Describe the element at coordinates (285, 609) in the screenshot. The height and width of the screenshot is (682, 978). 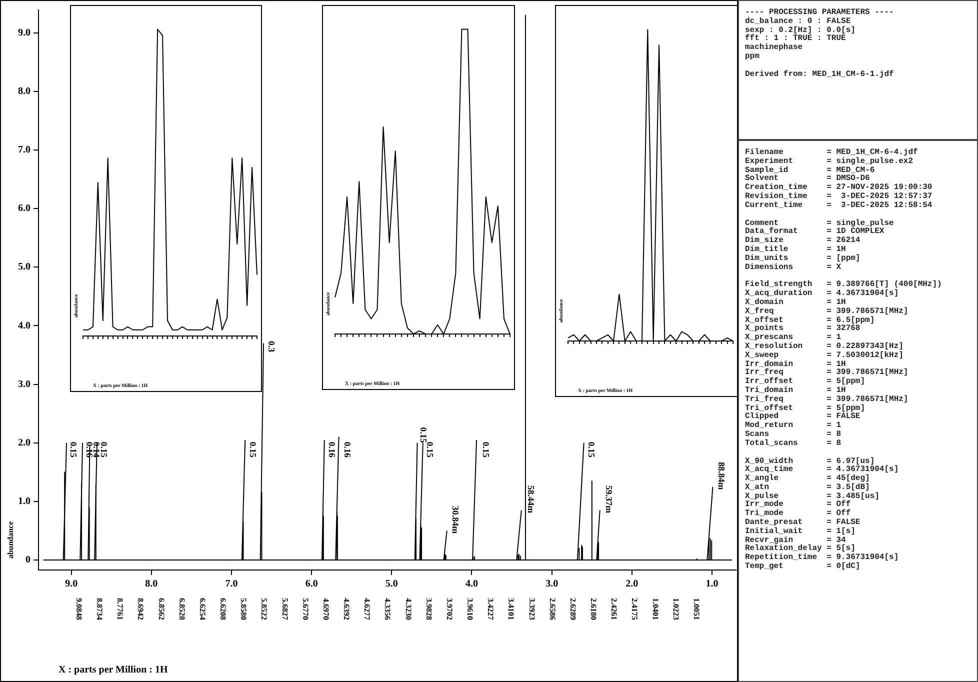
I see `text: 5.6827` at that location.